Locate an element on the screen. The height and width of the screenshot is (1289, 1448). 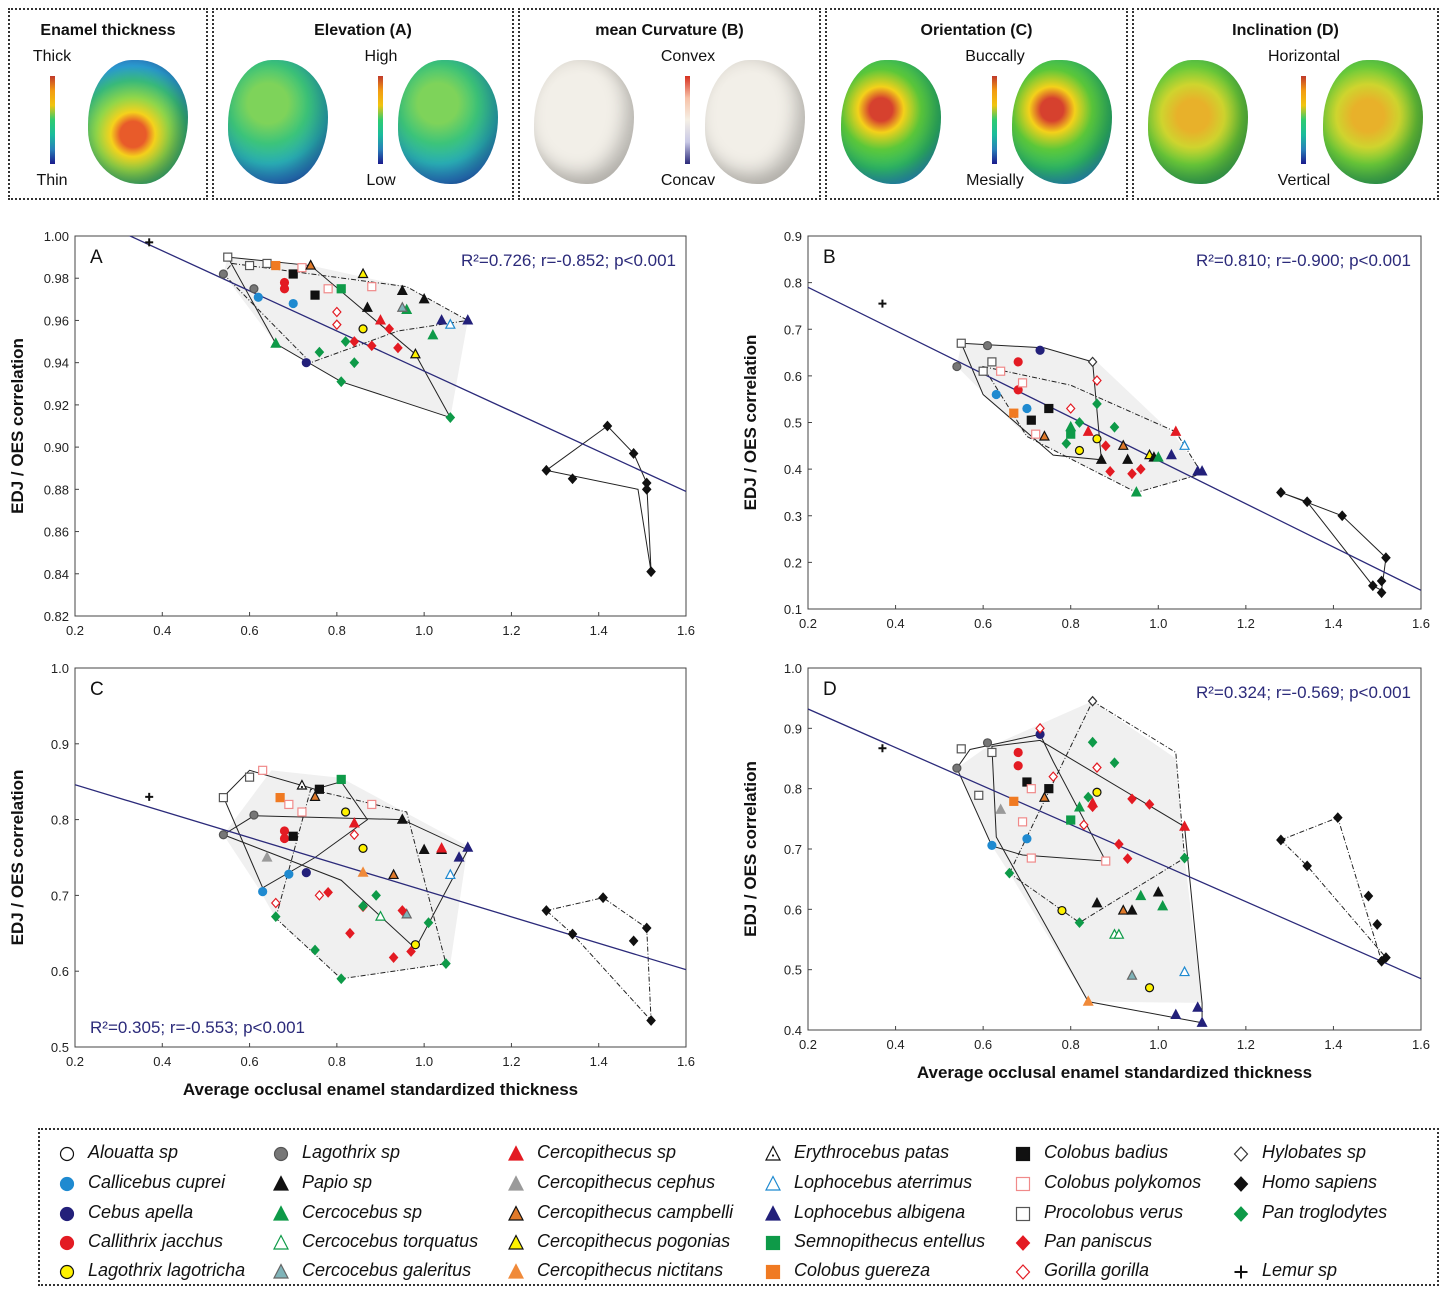
convex-hull-outline is located at coordinates (1097, 881).